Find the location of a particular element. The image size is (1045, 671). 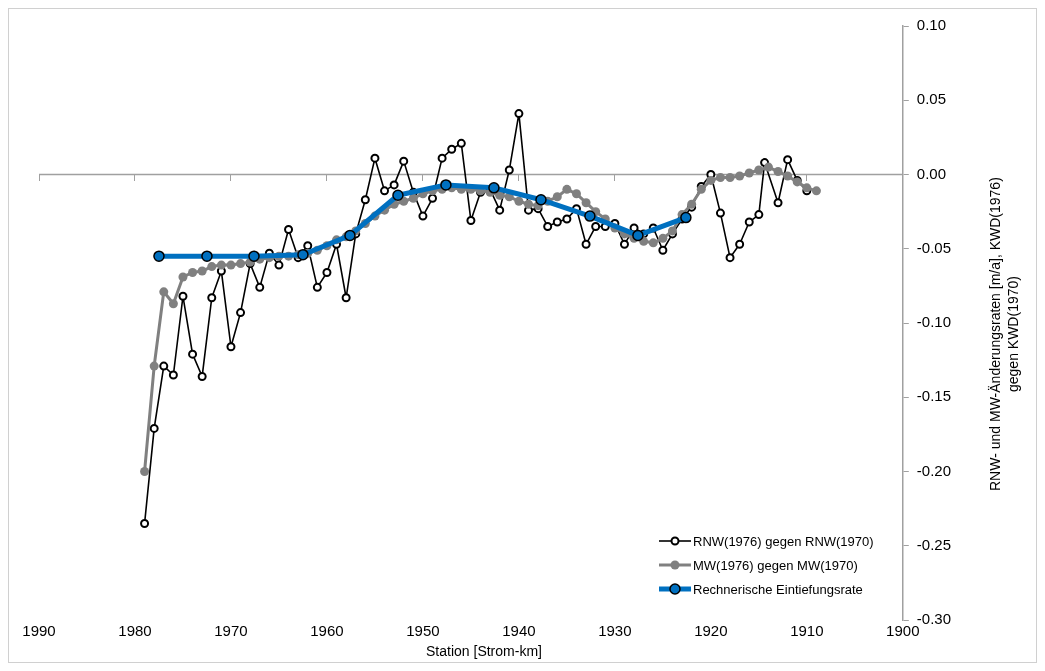

y-tick-label: -0.25 is located at coordinates (934, 544).